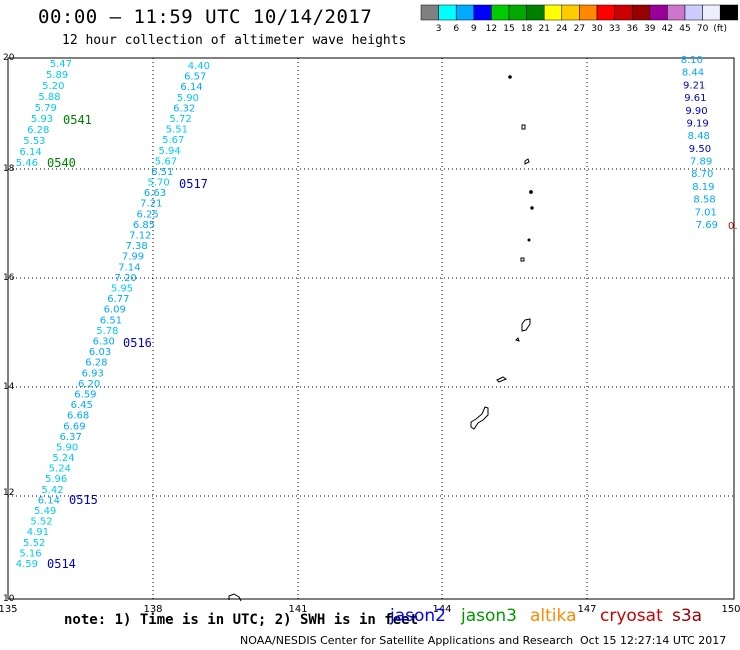  Describe the element at coordinates (527, 29) in the screenshot. I see `color-scale-label: 18` at that location.